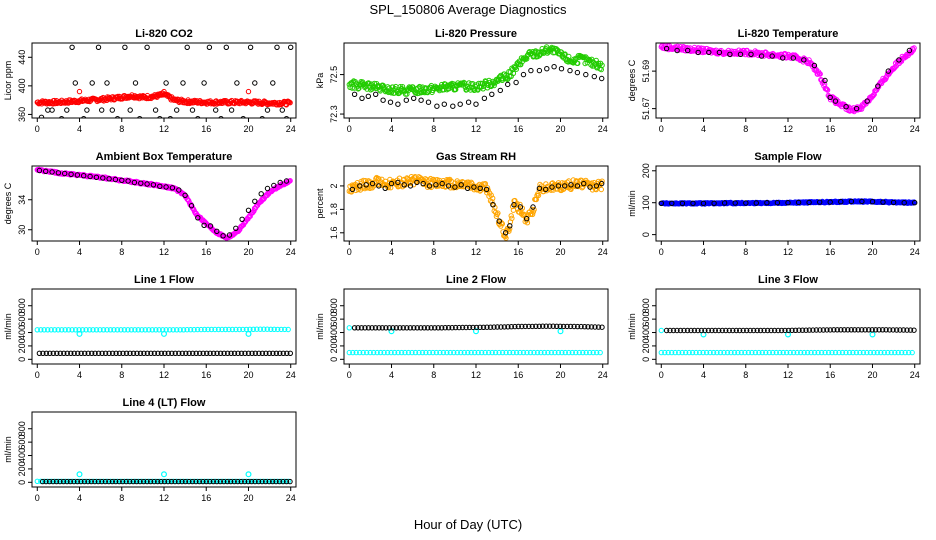 Image resolution: width=936 pixels, height=540 pixels. I want to click on panel-frame, so click(164, 449).